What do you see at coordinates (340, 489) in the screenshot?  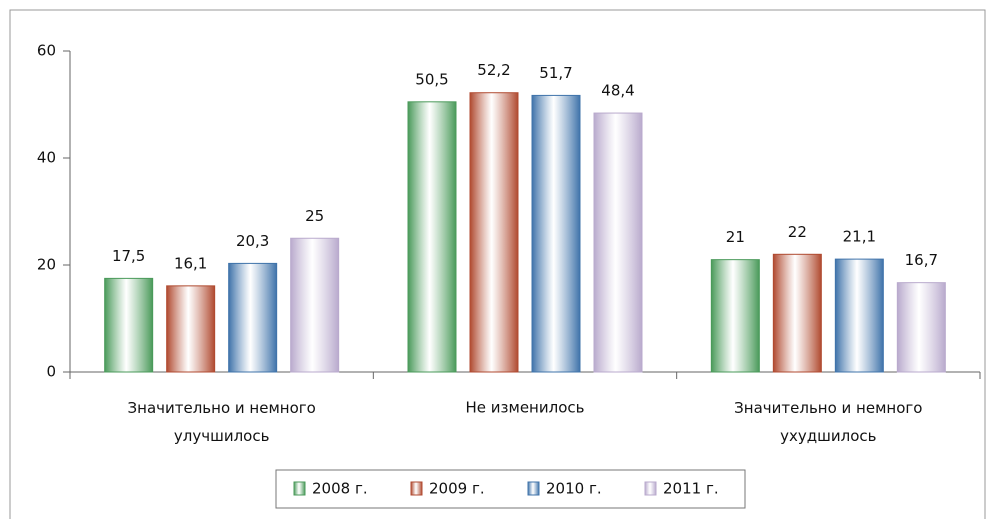 I see `legend-label: 2008 г.` at bounding box center [340, 489].